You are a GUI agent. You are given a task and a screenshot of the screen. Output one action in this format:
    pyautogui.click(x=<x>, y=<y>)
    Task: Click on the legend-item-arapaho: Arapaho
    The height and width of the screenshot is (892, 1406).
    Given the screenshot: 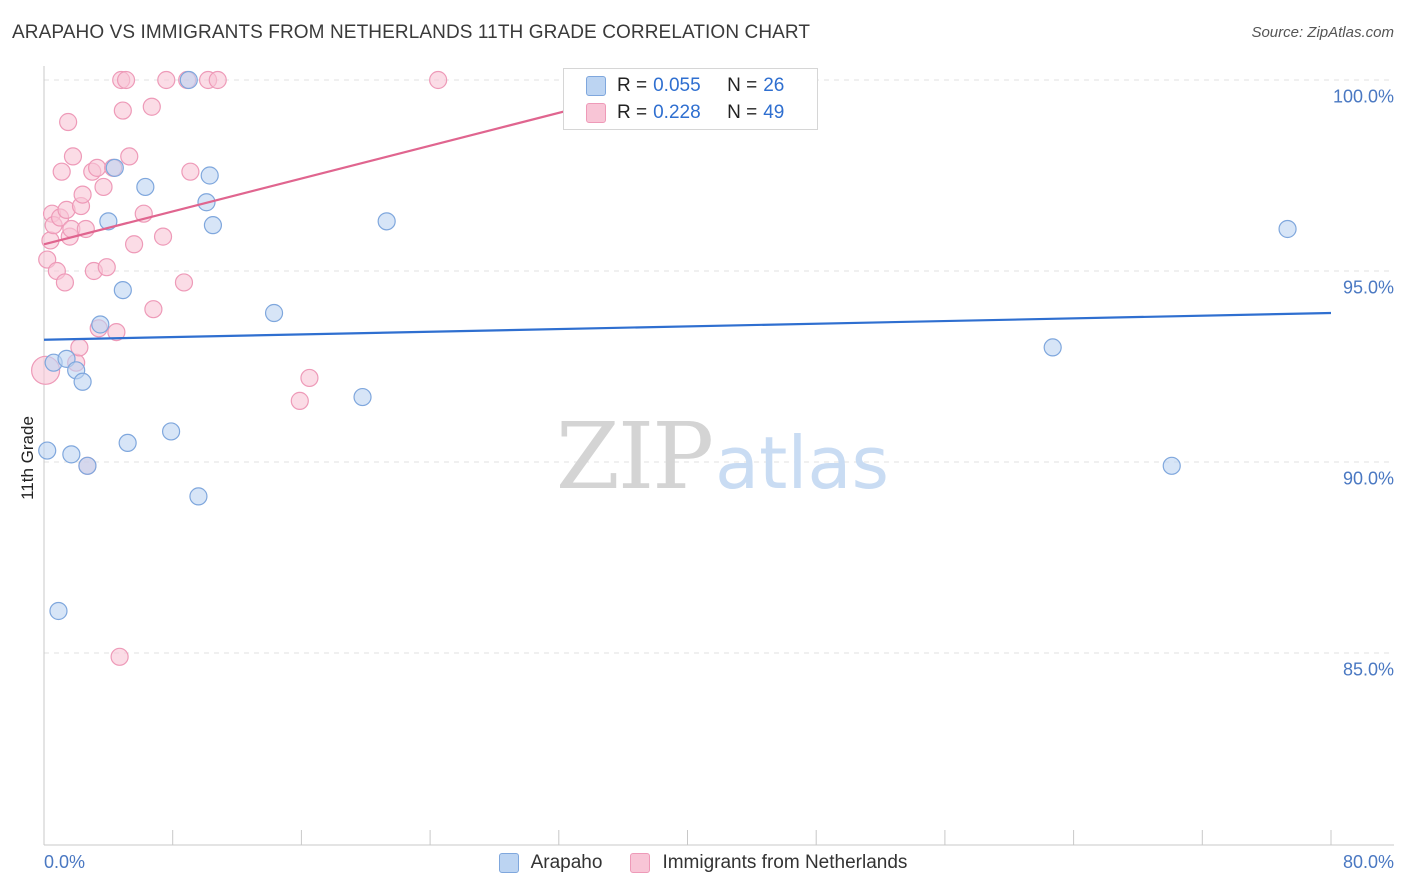 What is the action you would take?
    pyautogui.click(x=550, y=863)
    